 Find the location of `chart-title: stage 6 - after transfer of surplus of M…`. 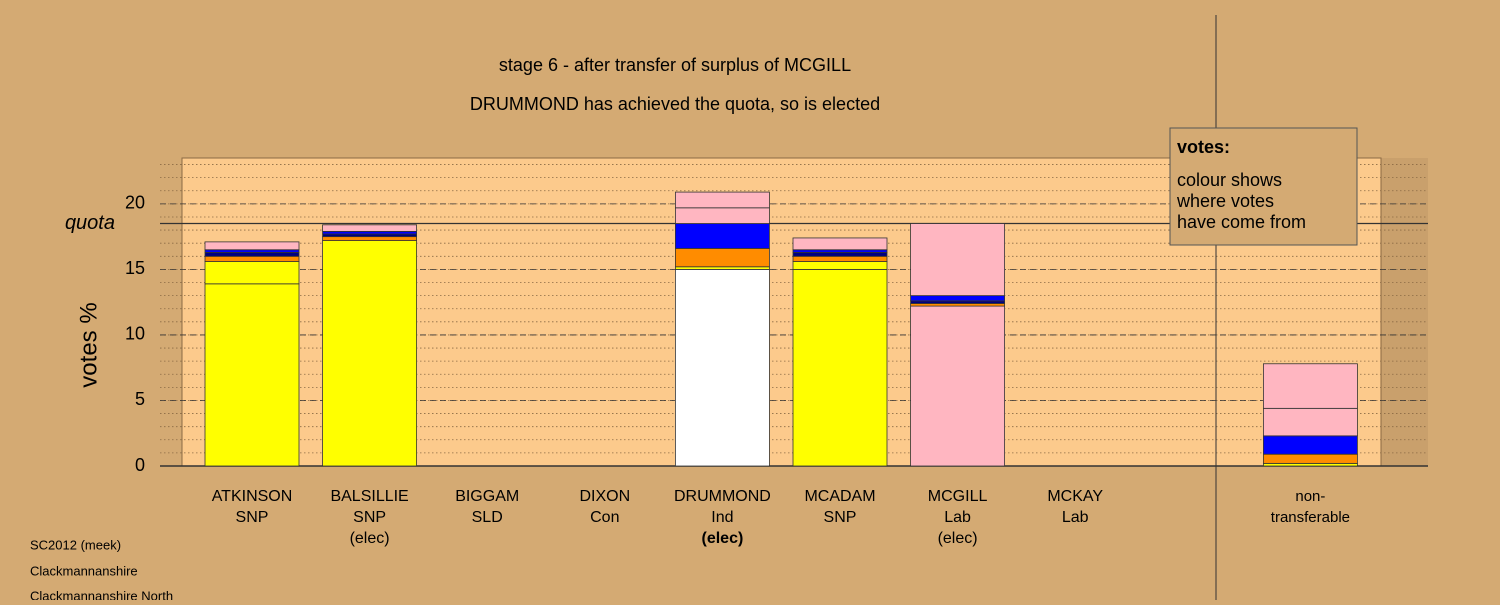

chart-title: stage 6 - after transfer of surplus of M… is located at coordinates (675, 65).